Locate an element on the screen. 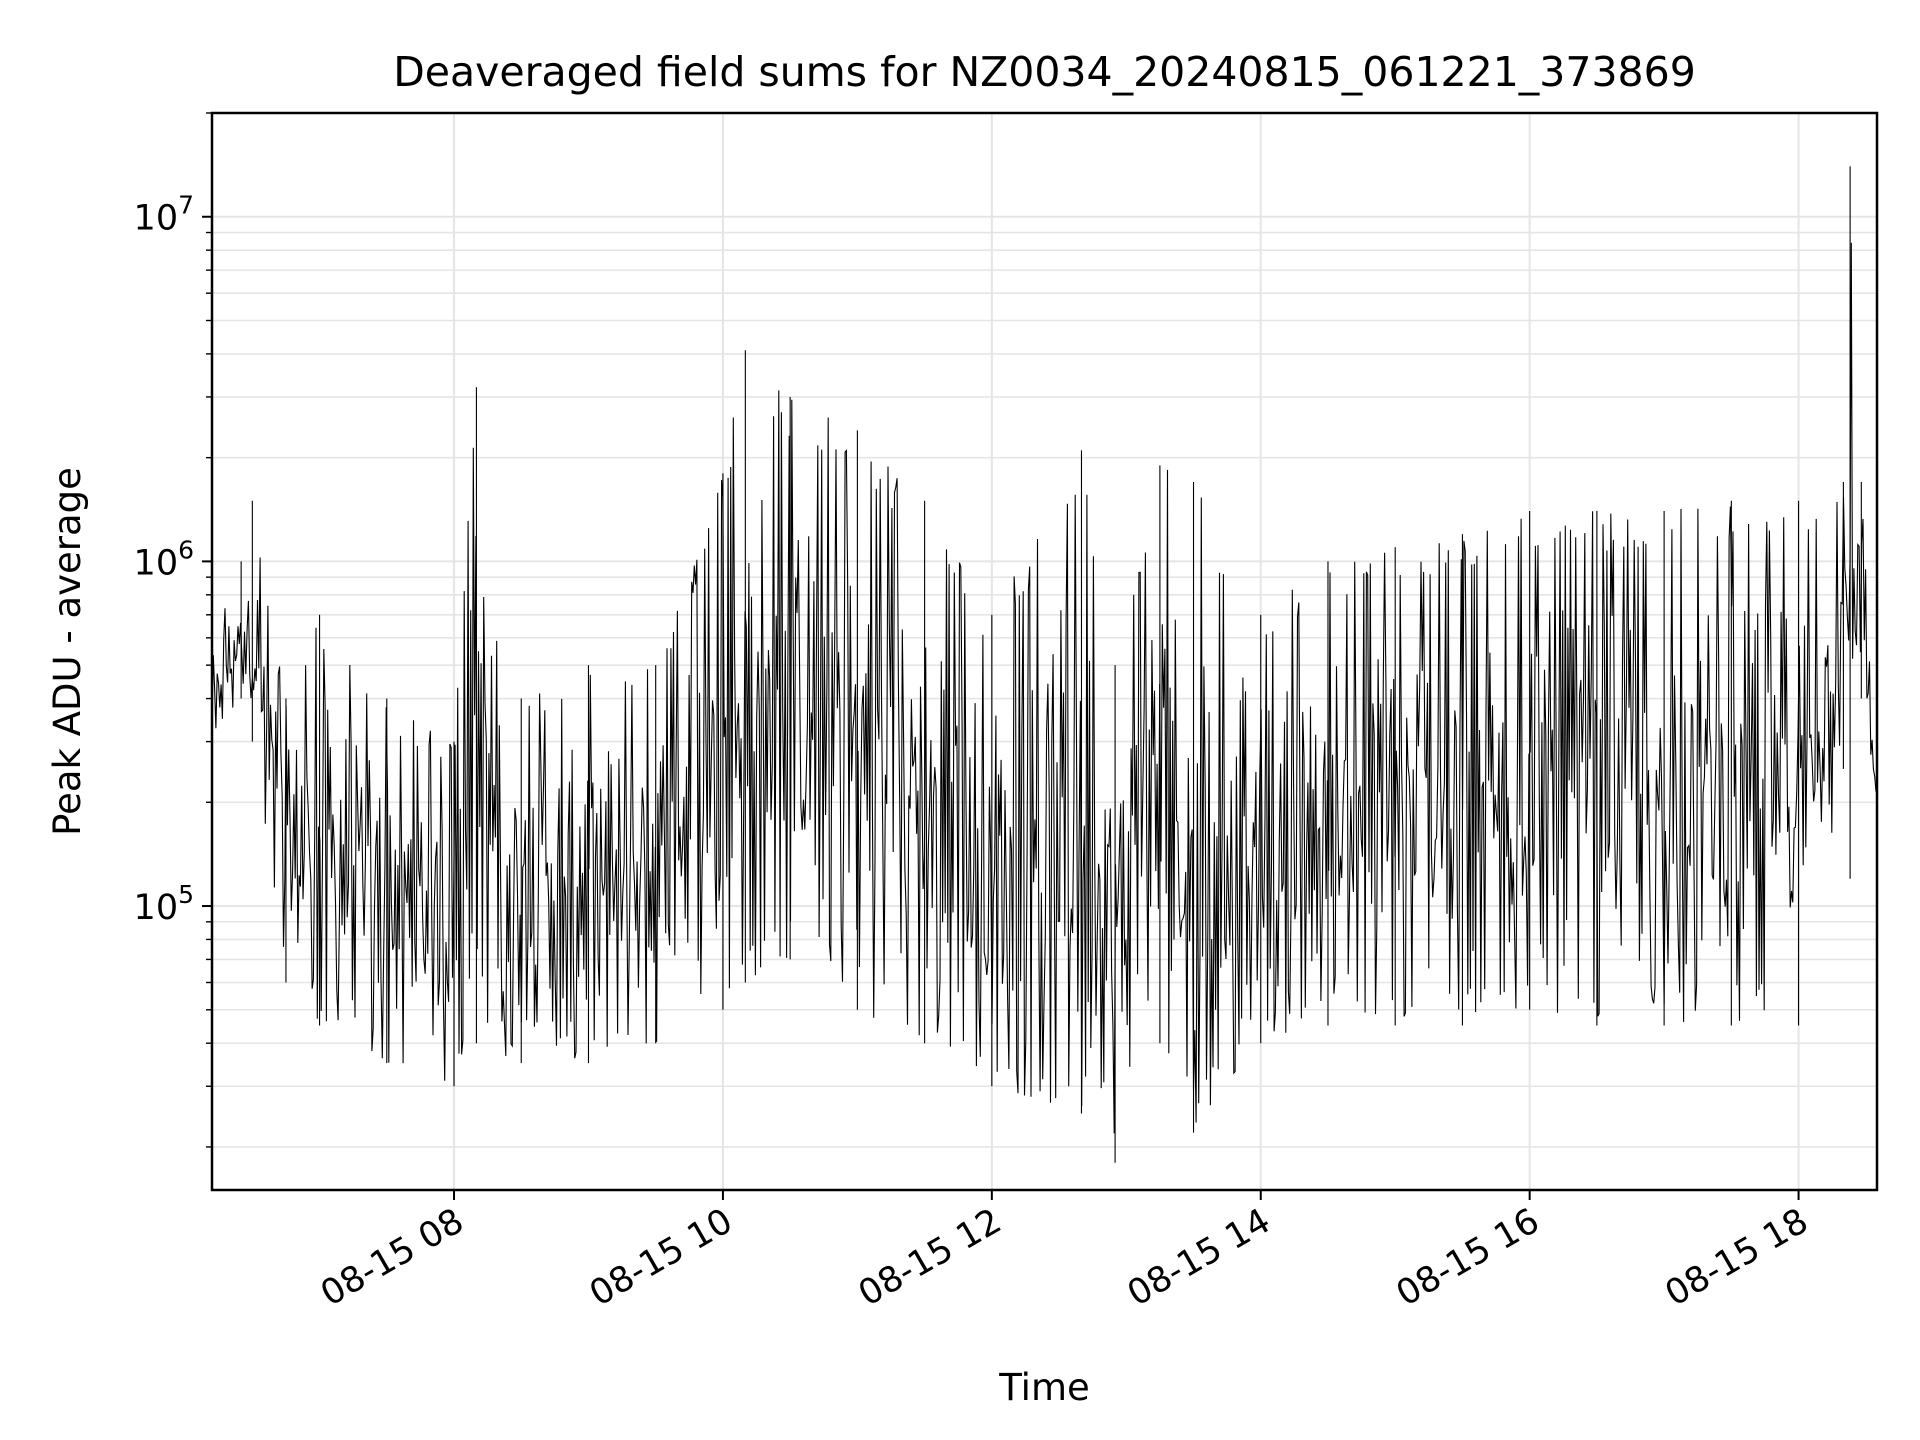 The image size is (1920, 1440). y-tick-label: 10⁶ is located at coordinates (164, 559).